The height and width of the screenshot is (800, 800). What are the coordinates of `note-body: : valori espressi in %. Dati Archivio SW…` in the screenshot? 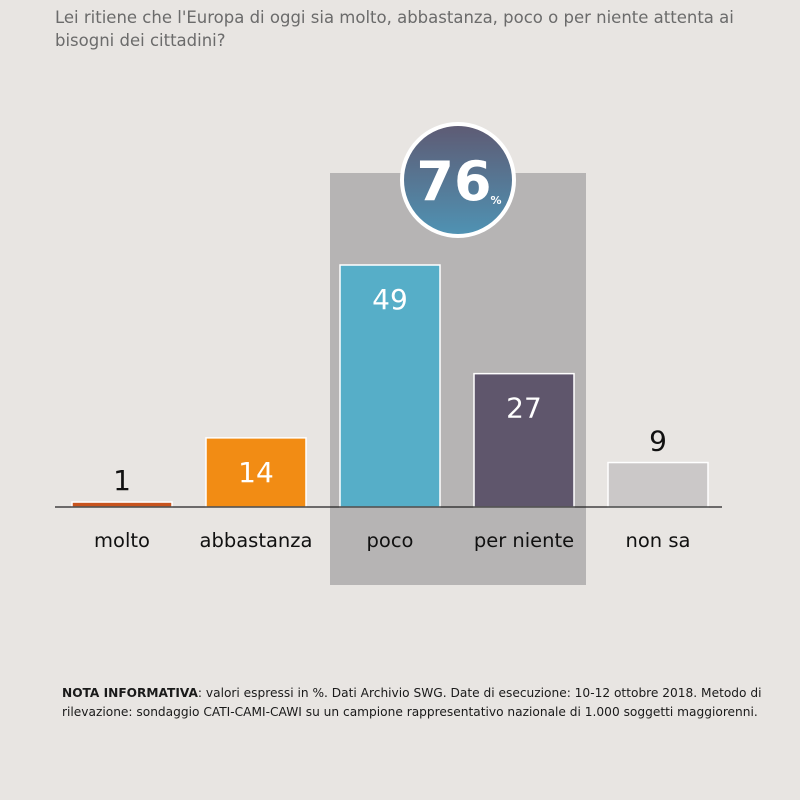 It's located at (412, 702).